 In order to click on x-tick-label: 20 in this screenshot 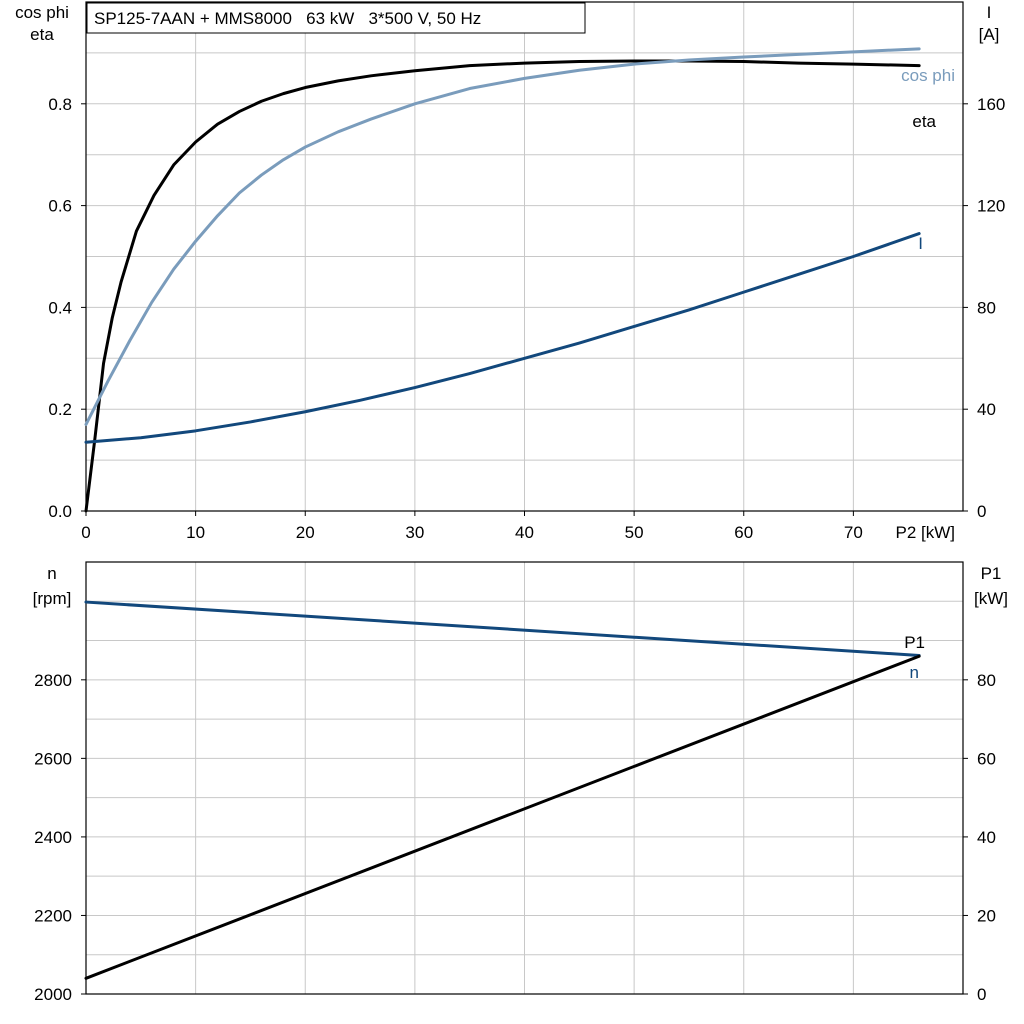, I will do `click(305, 532)`.